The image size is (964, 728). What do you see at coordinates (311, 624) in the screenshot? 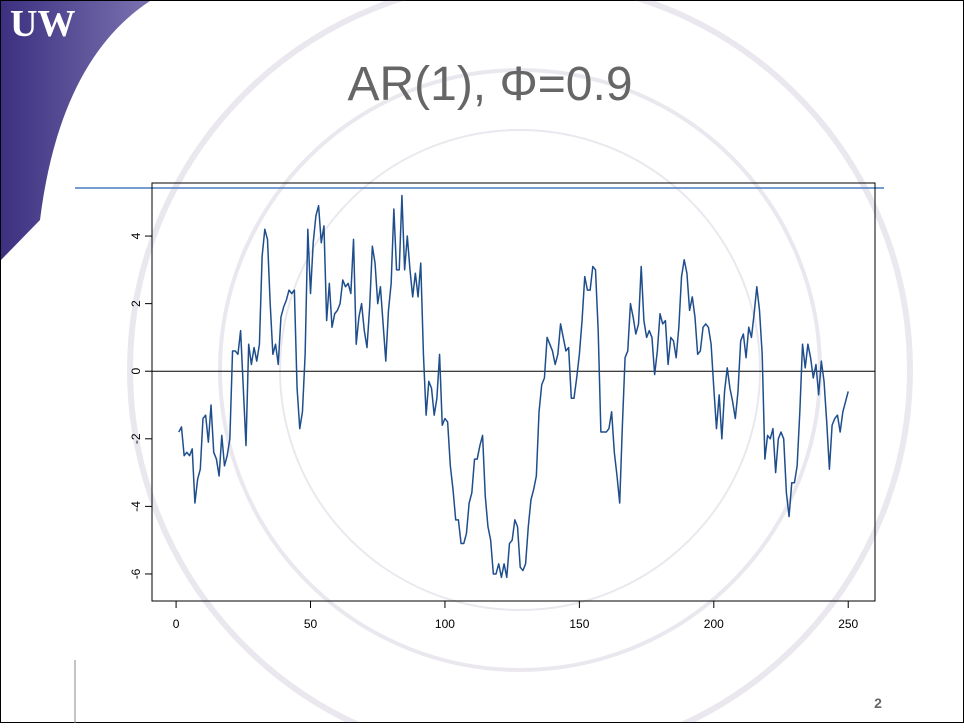
I see `x-tick-label: 50` at bounding box center [311, 624].